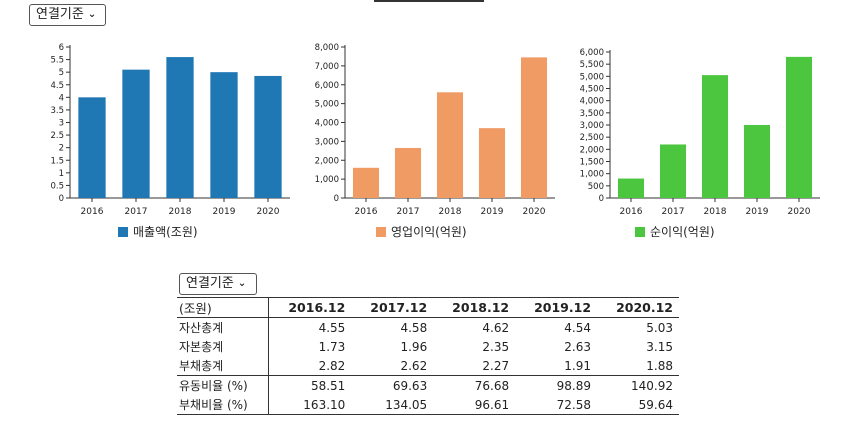  What do you see at coordinates (428, 366) in the screenshot?
I see `table-row: 부채총계 2.82 2.62 2.27 1.91 1.88` at bounding box center [428, 366].